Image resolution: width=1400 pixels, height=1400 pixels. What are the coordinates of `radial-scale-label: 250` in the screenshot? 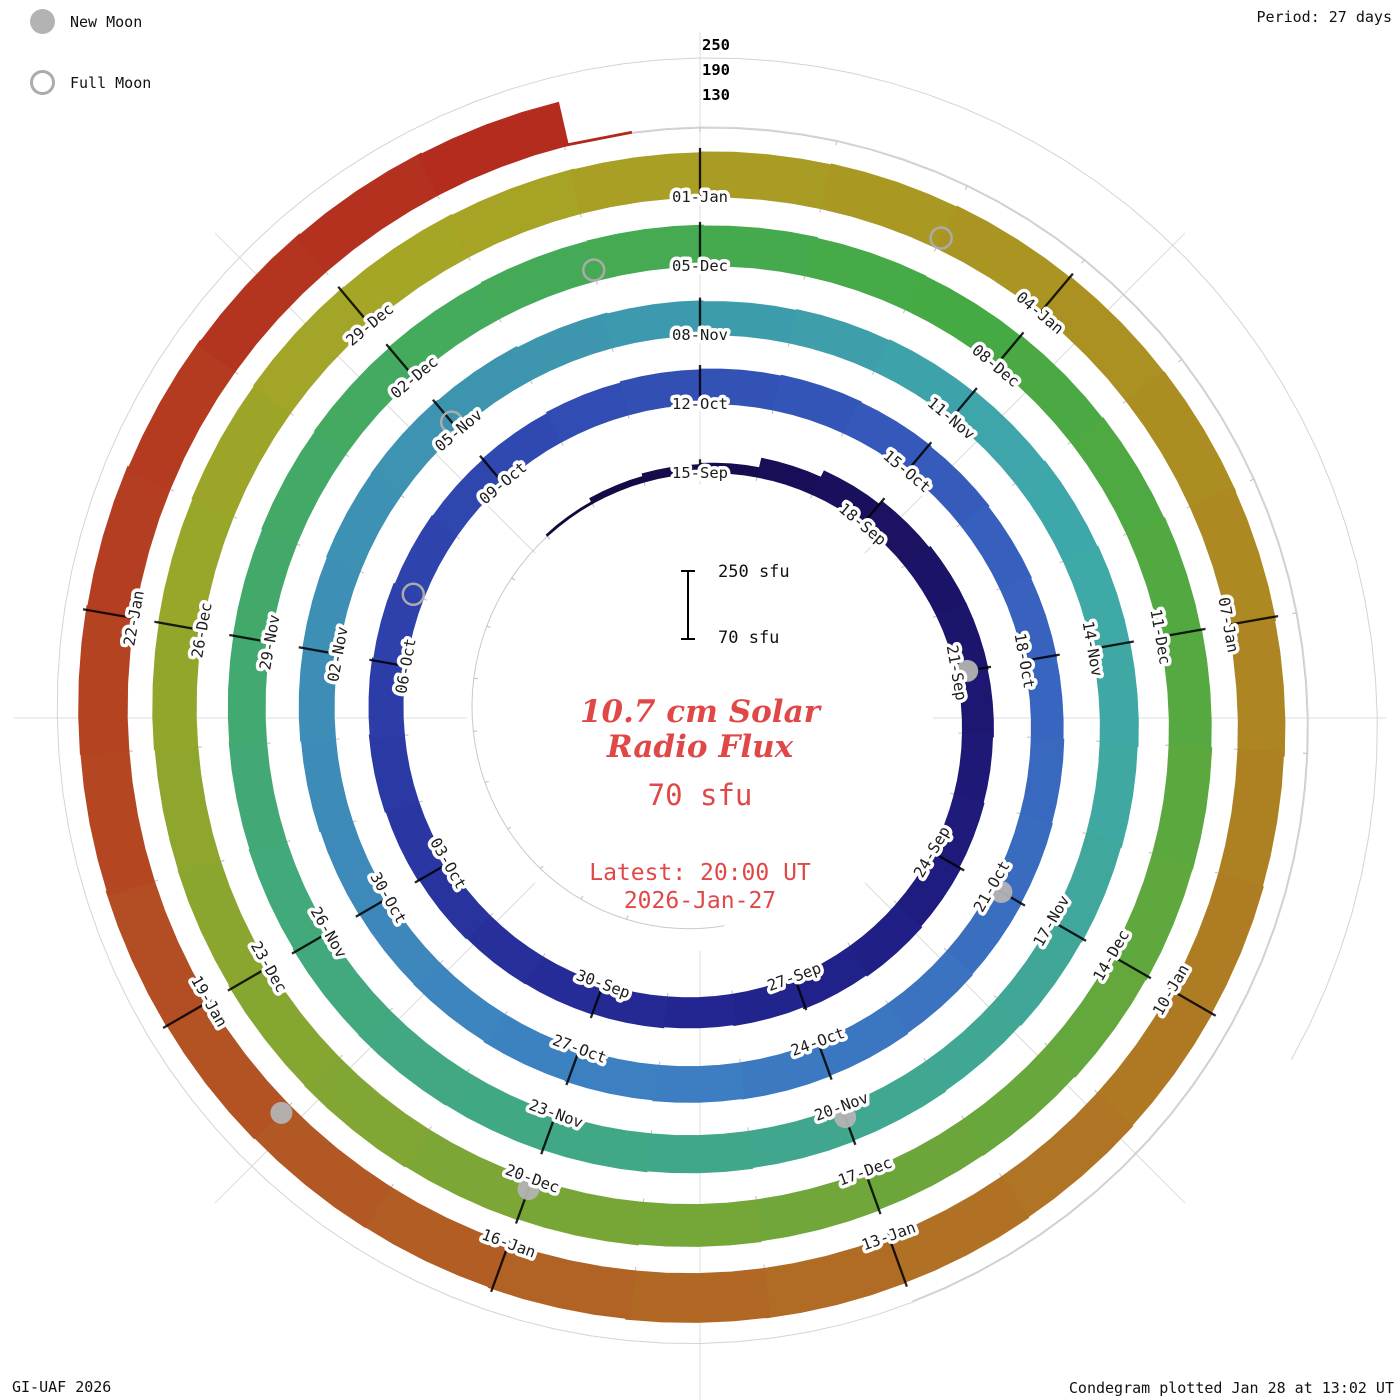 It's located at (716, 45).